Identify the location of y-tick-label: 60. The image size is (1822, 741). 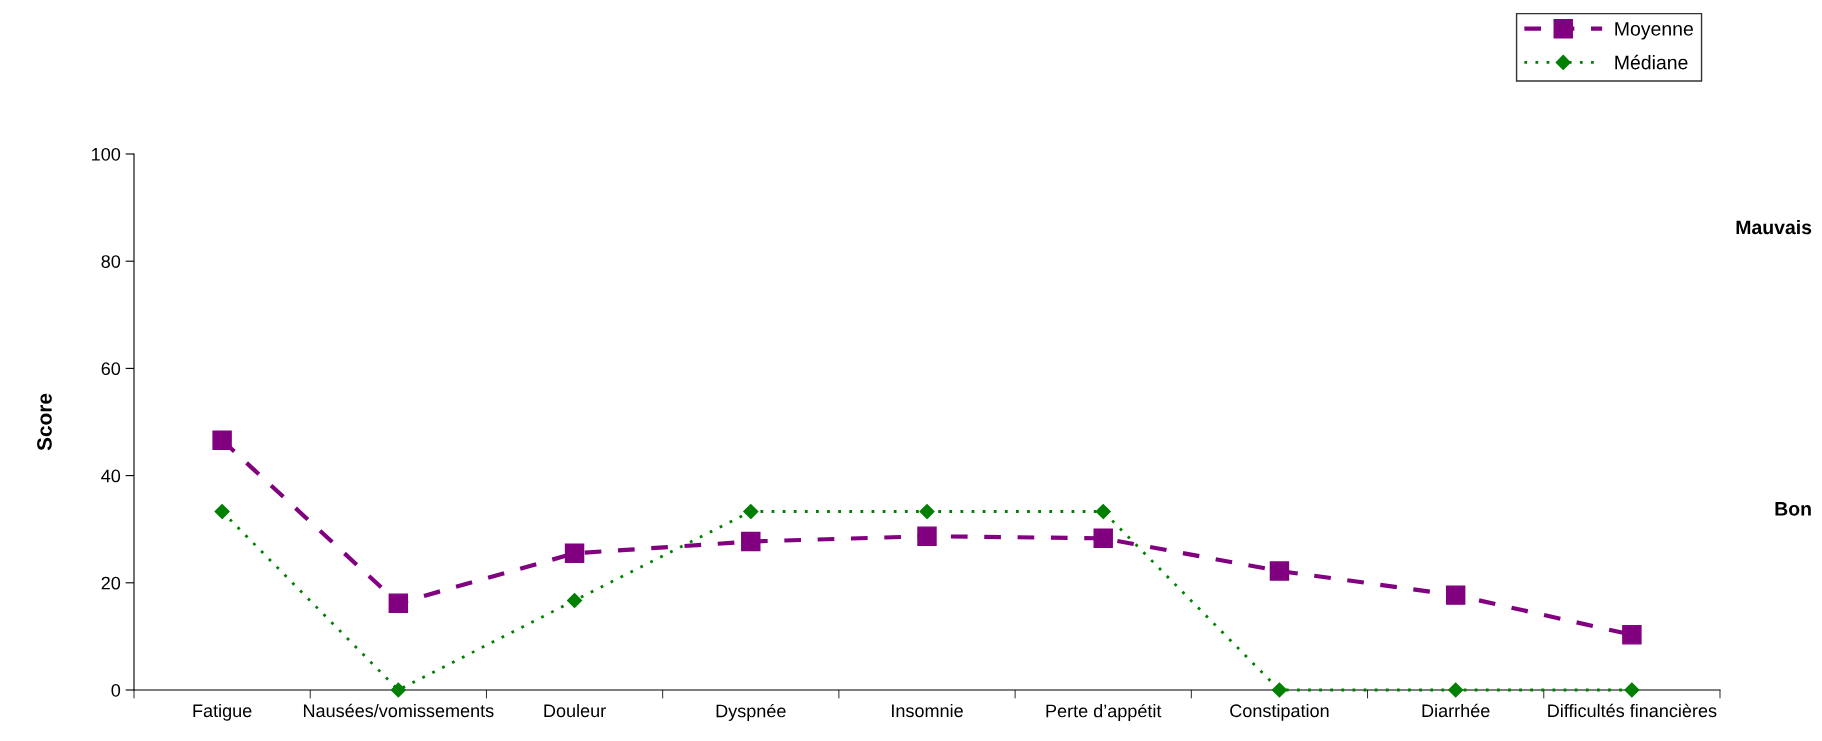
(111, 369).